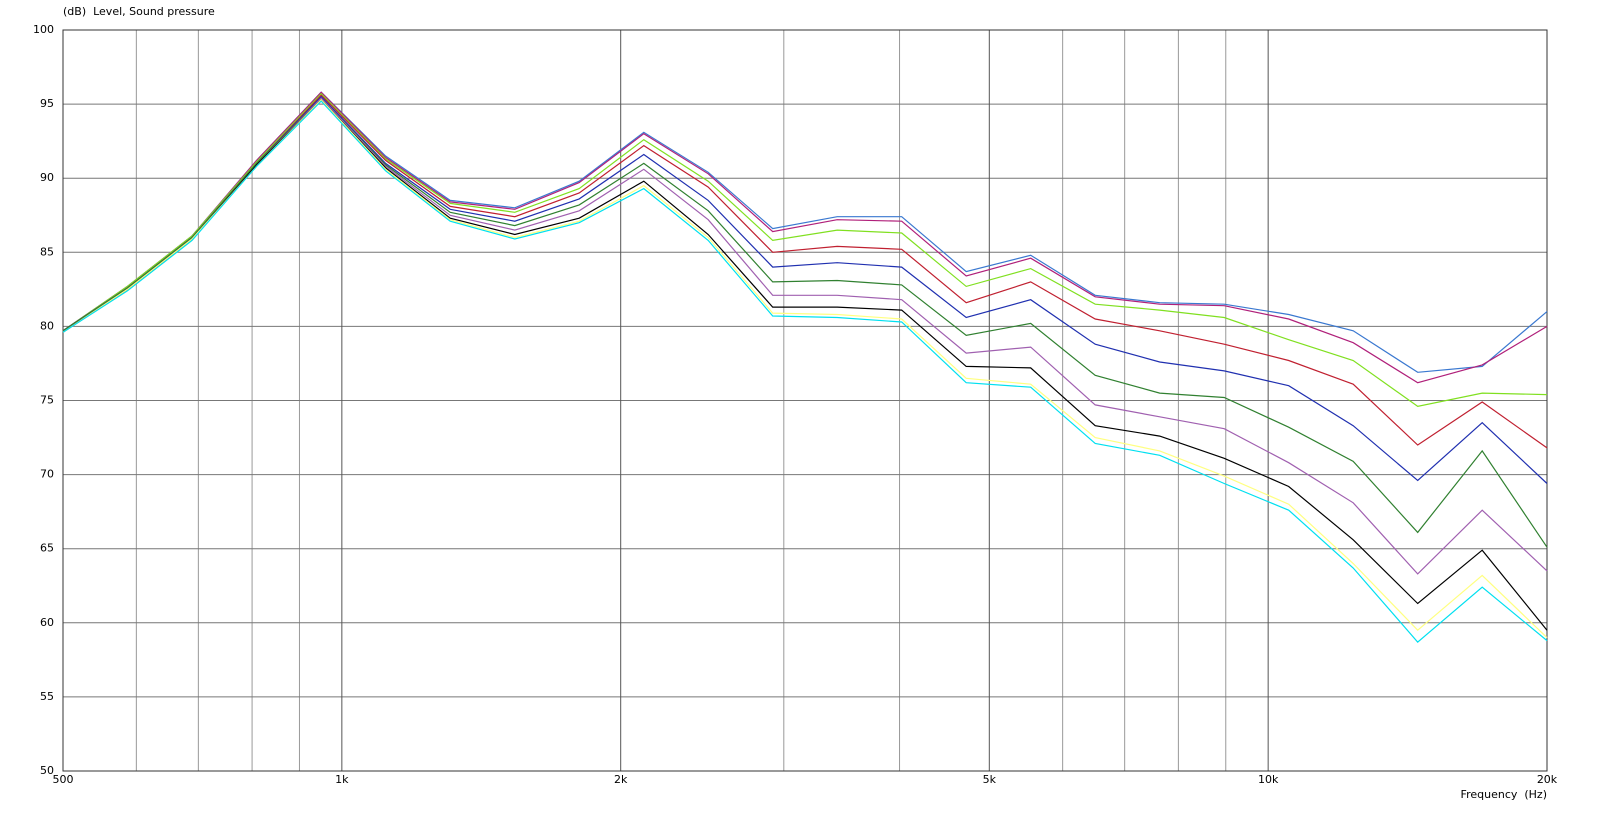  What do you see at coordinates (43, 29) in the screenshot?
I see `y-tick-label: 100` at bounding box center [43, 29].